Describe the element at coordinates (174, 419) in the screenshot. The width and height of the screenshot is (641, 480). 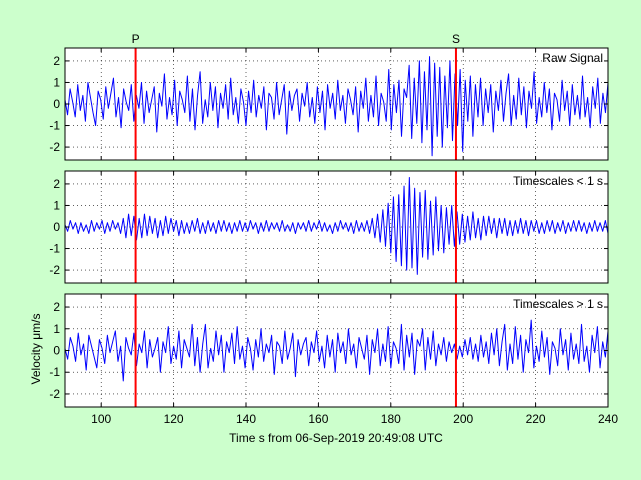
I see `x-tick-label: 120` at that location.